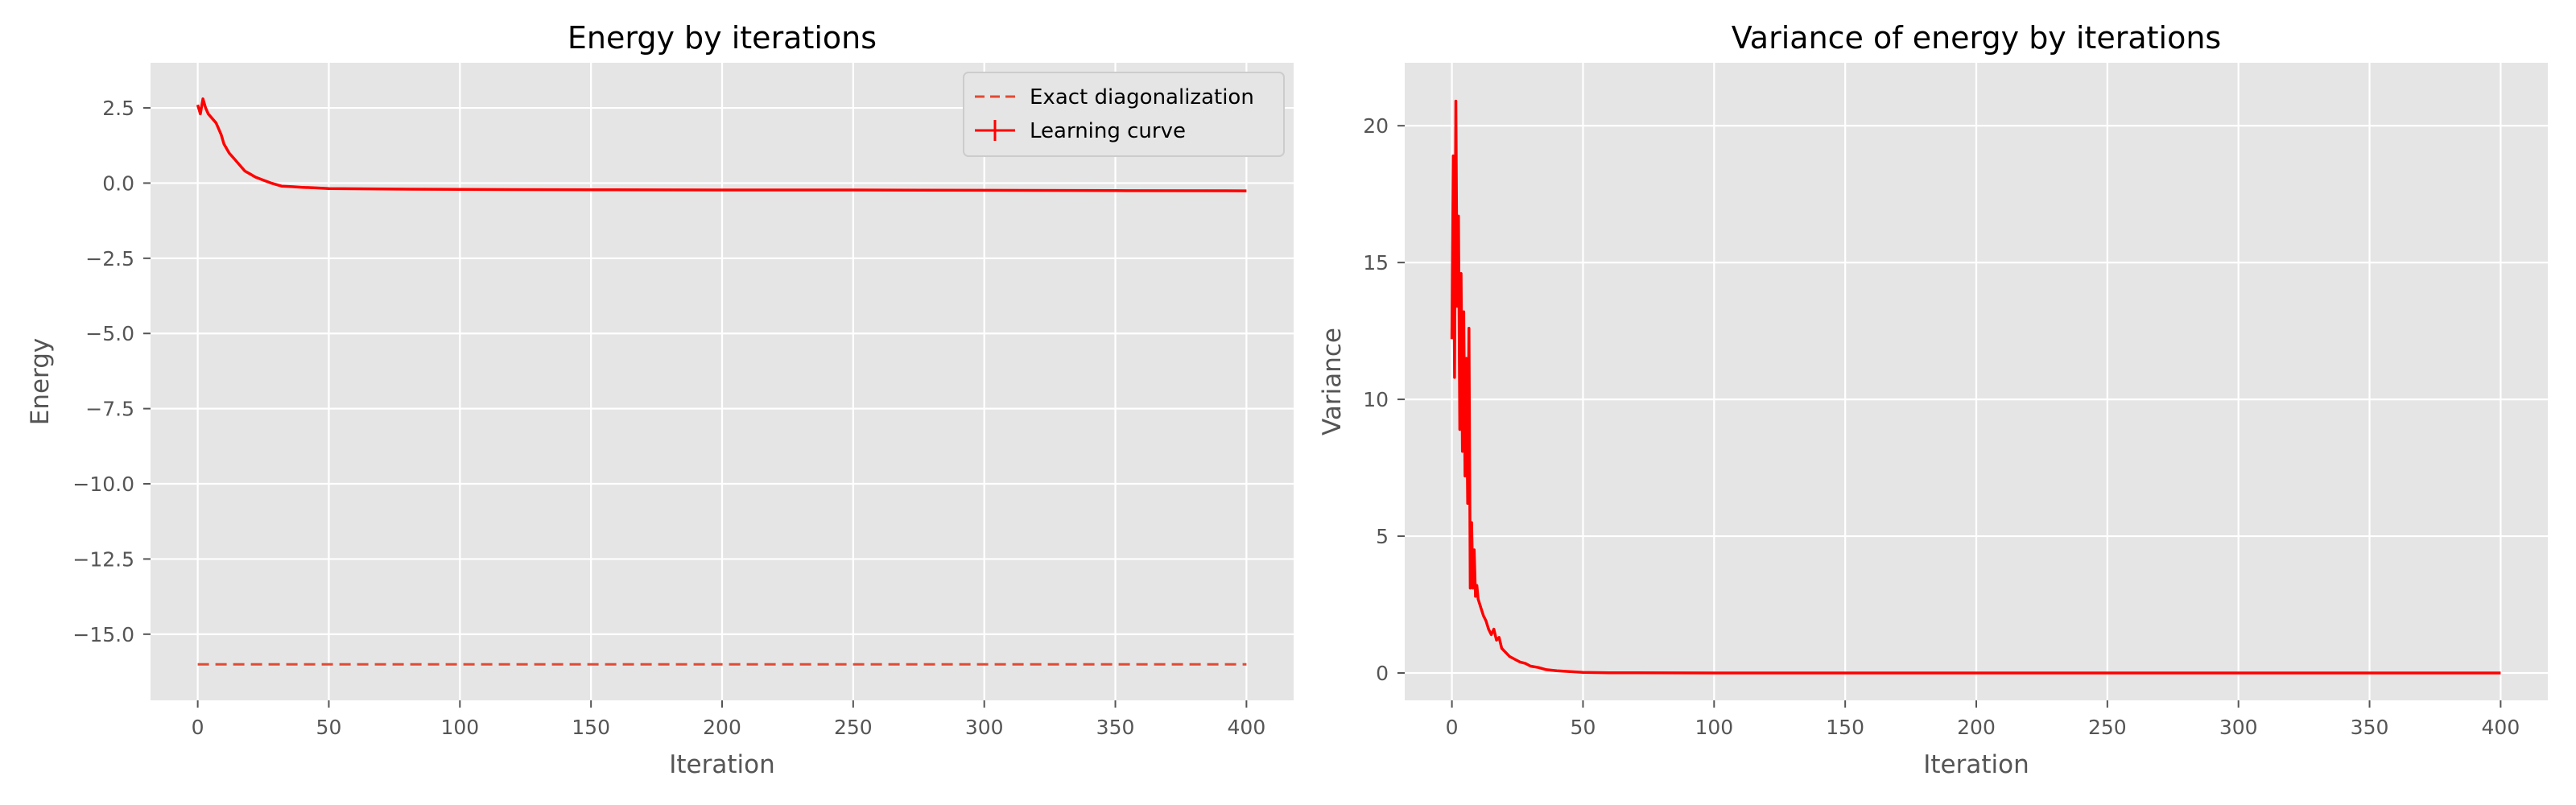 This screenshot has height=805, width=2576. I want to click on y-axis-label: Variance, so click(1332, 382).